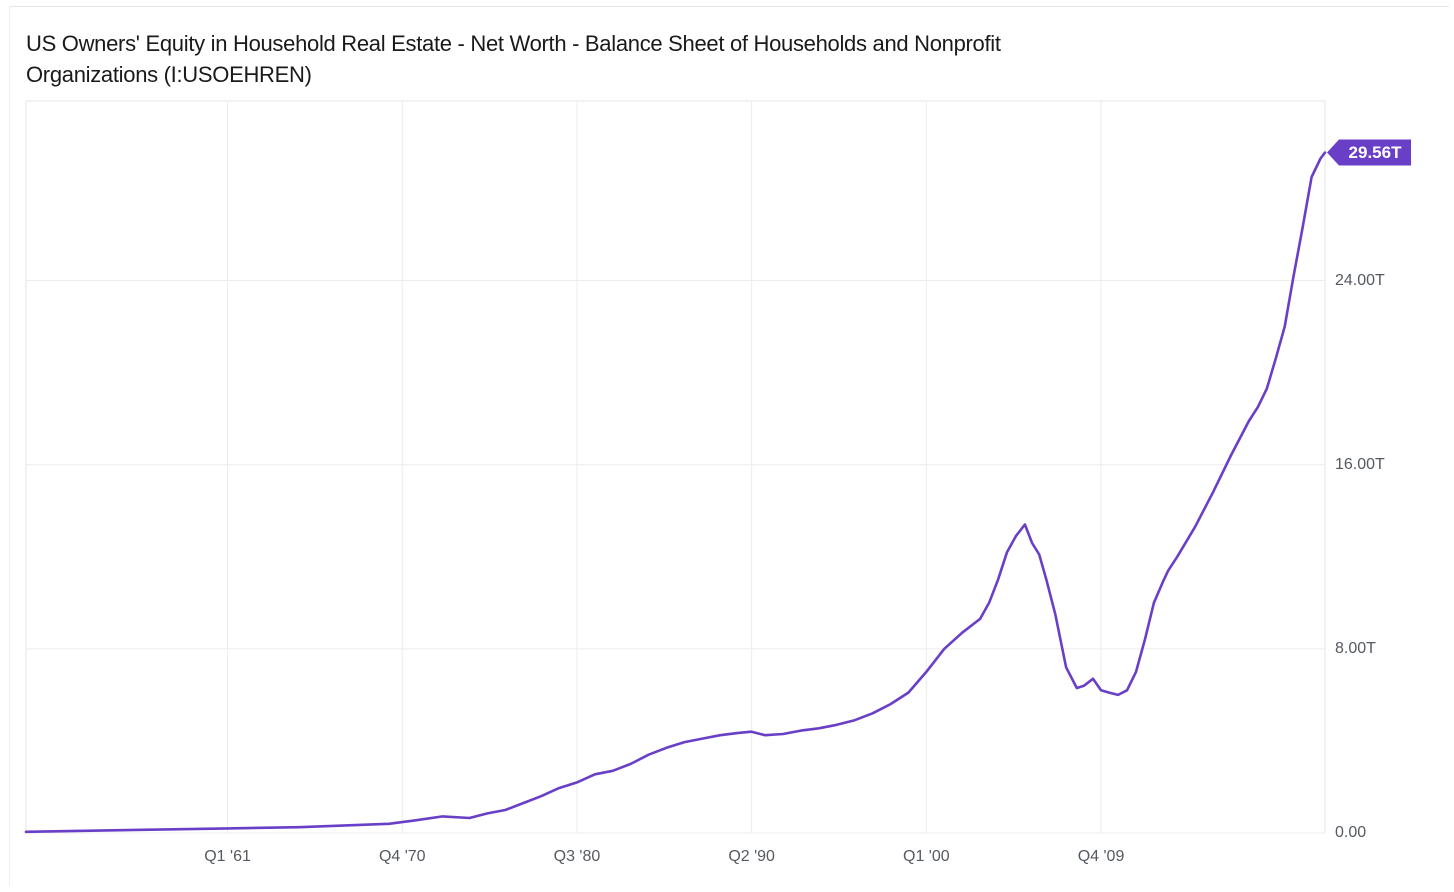 This screenshot has width=1454, height=892. I want to click on end-value-badge-shape, so click(1369, 152).